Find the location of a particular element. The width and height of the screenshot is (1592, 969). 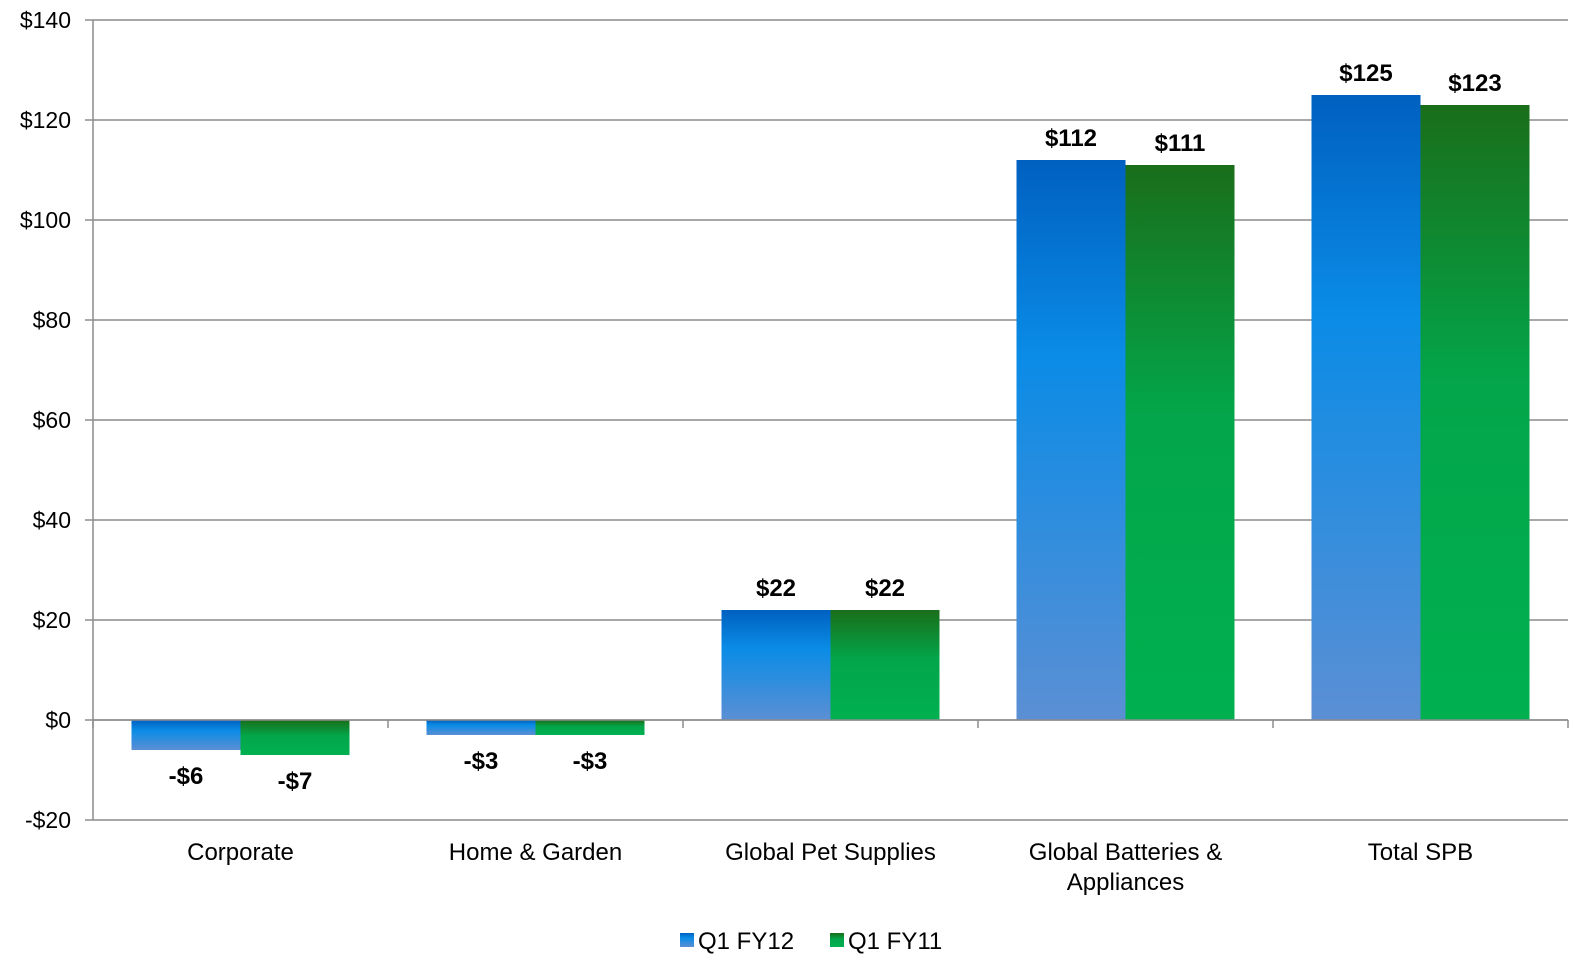

category-label: Global Pet Supplies is located at coordinates (830, 852).